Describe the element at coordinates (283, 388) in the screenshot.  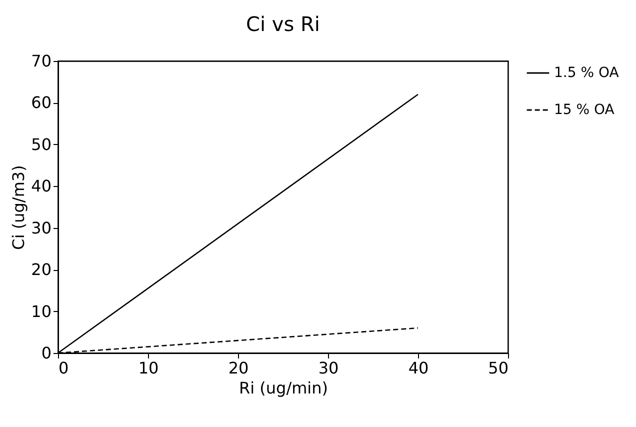
I see `x-axis-title: Ri (ug/min)` at that location.